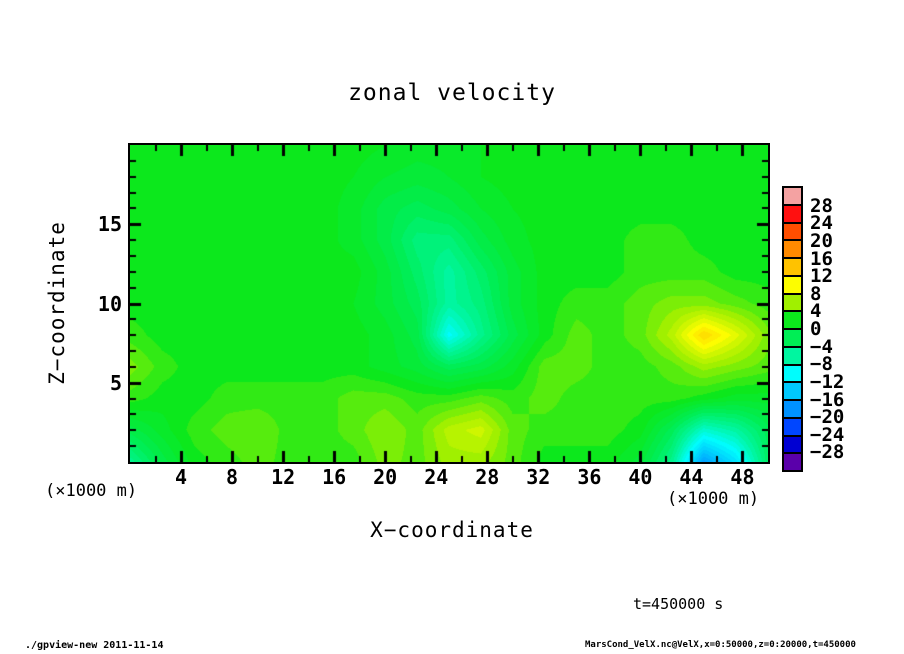  What do you see at coordinates (232, 477) in the screenshot?
I see `x-tick-label: 8` at bounding box center [232, 477].